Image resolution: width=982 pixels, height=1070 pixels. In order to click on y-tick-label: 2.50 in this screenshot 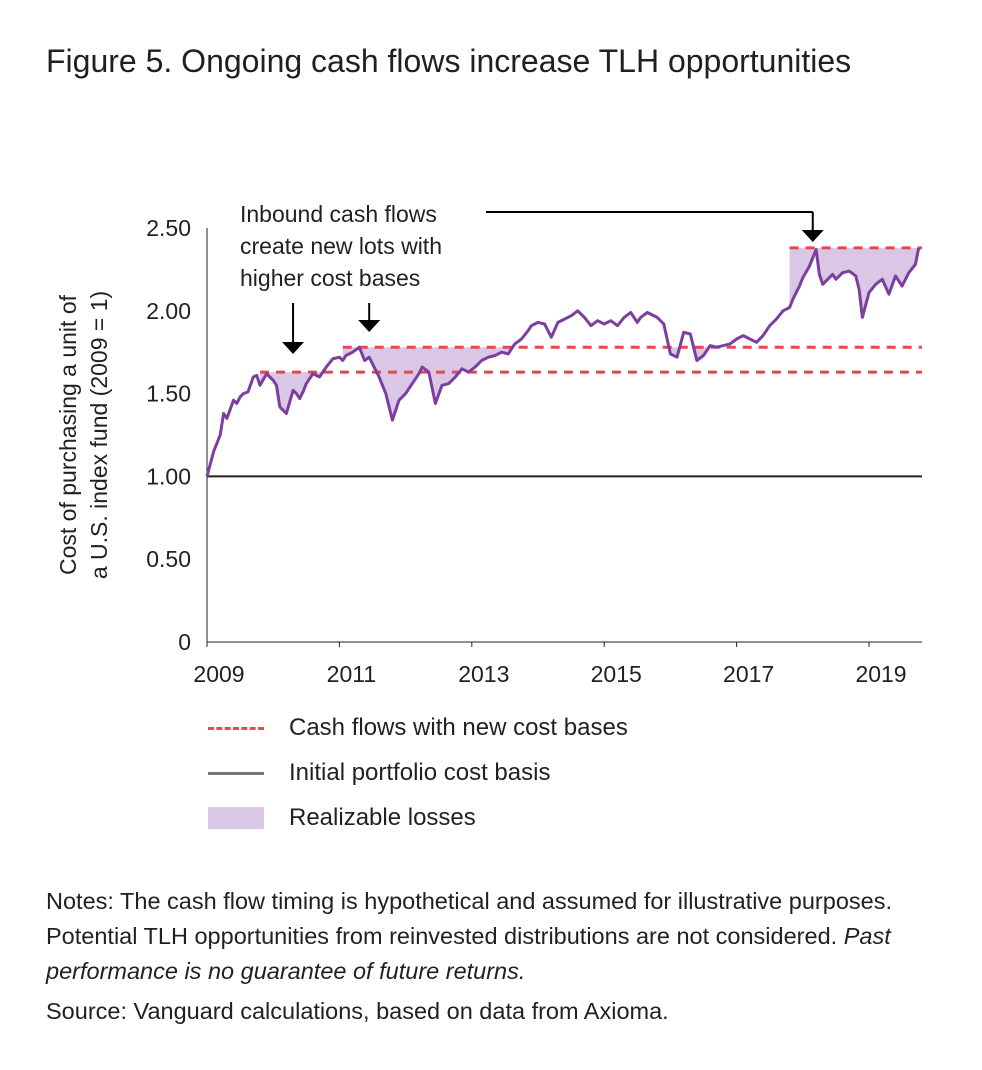, I will do `click(168, 228)`.